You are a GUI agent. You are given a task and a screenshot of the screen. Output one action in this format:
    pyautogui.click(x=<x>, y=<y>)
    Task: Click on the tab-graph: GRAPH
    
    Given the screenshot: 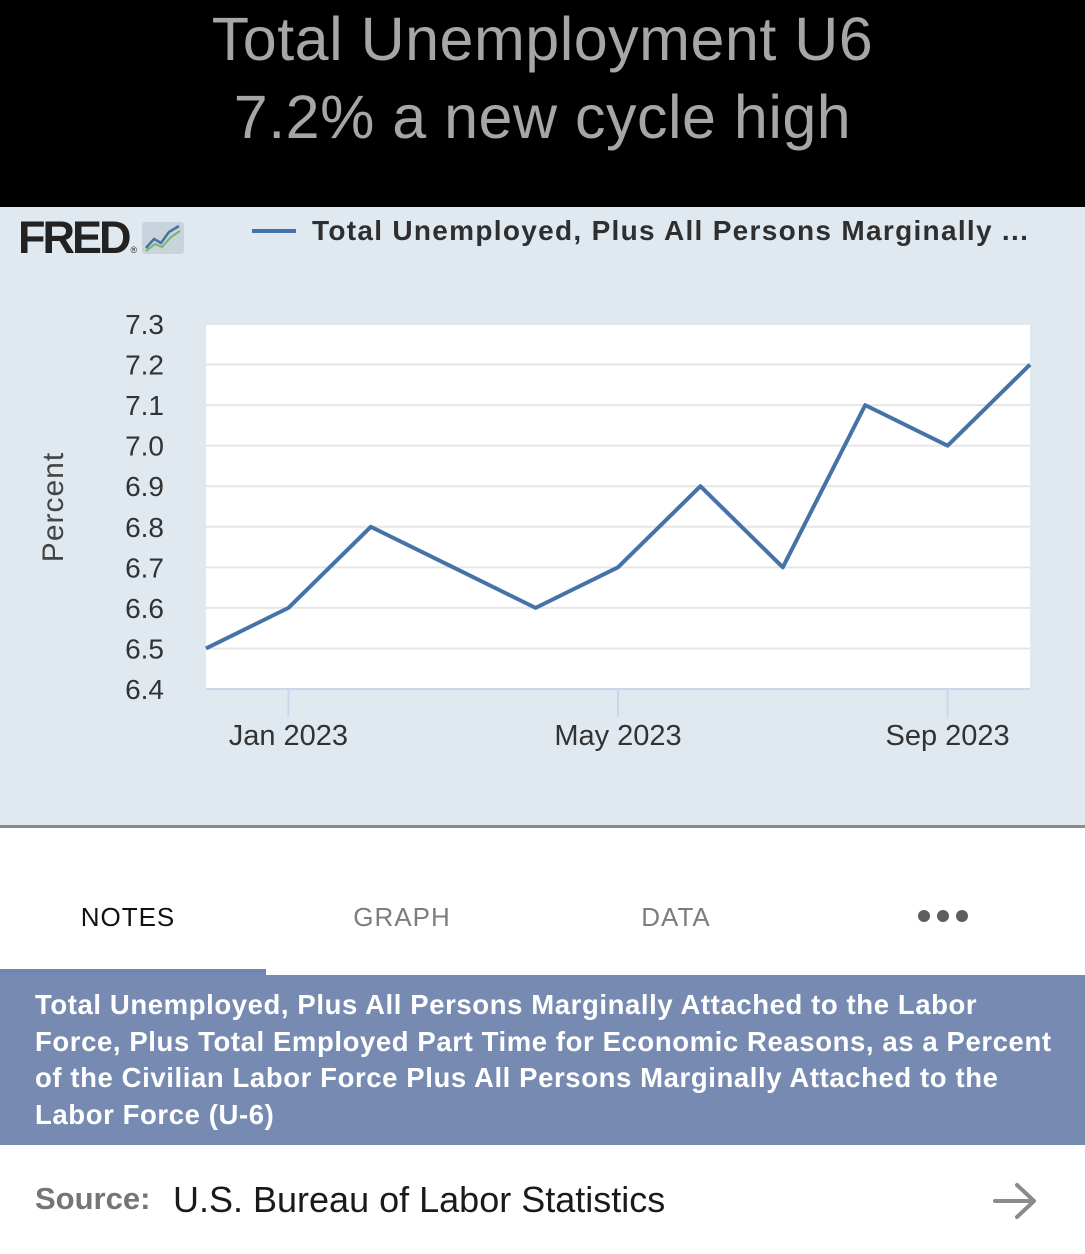 What is the action you would take?
    pyautogui.click(x=402, y=917)
    